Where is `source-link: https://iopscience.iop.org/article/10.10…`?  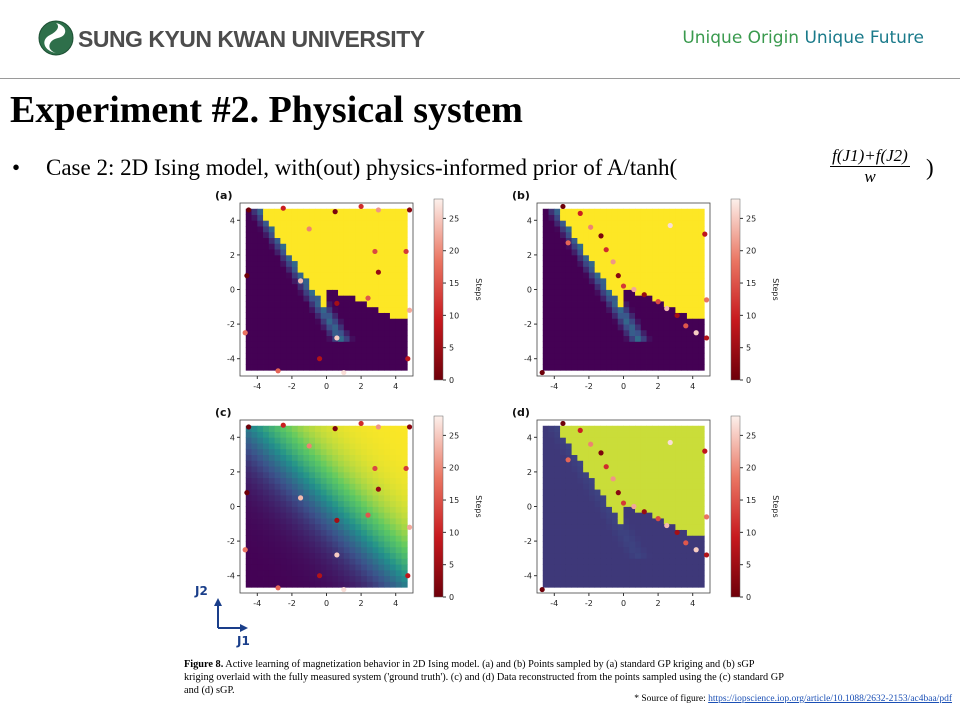
source-link: https://iopscience.iop.org/article/10.10… is located at coordinates (830, 699).